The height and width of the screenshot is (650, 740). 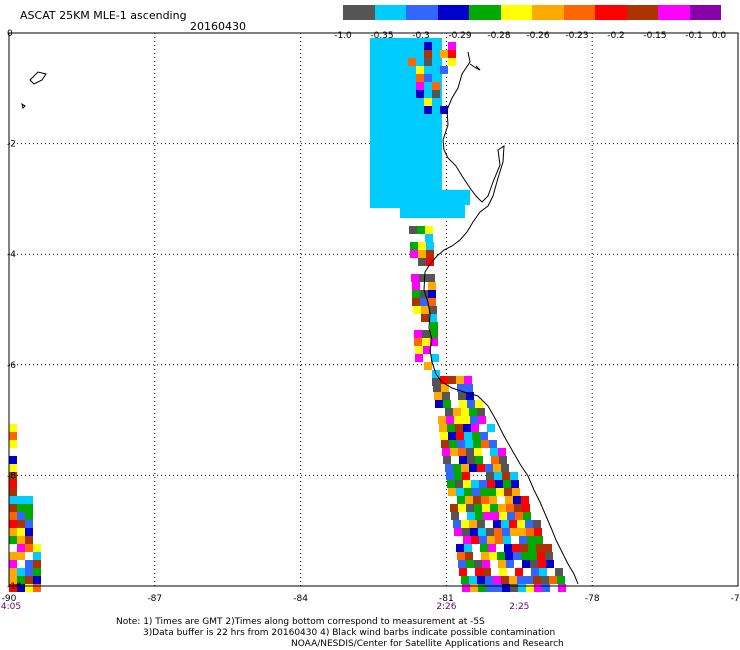 What do you see at coordinates (446, 607) in the screenshot?
I see `pass-time-label: 2:26` at bounding box center [446, 607].